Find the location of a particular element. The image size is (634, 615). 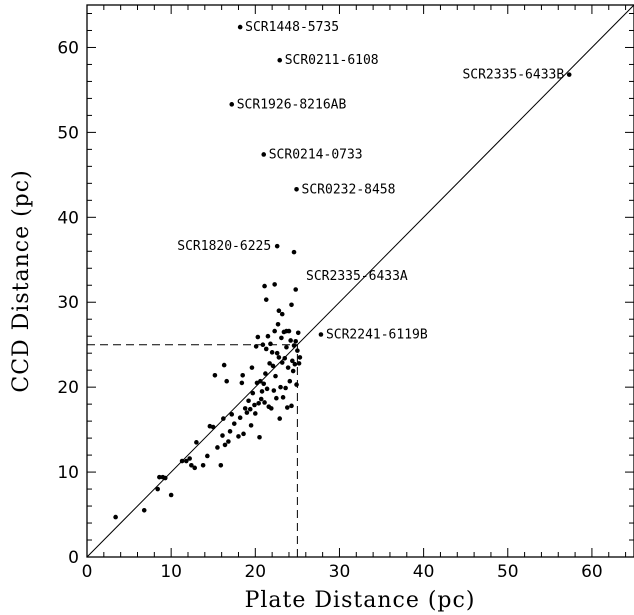

x-tick-label: 50 is located at coordinates (508, 572).